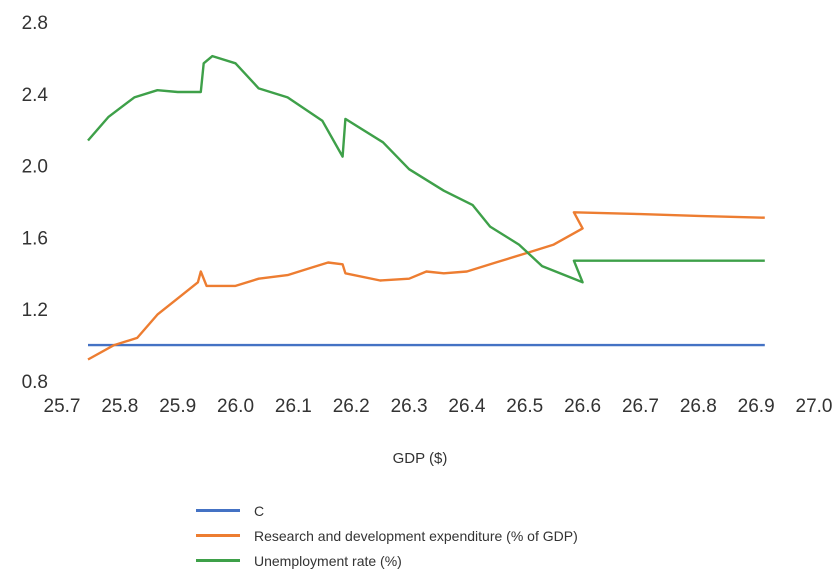  Describe the element at coordinates (259, 510) in the screenshot. I see `legend-label-c: C` at that location.